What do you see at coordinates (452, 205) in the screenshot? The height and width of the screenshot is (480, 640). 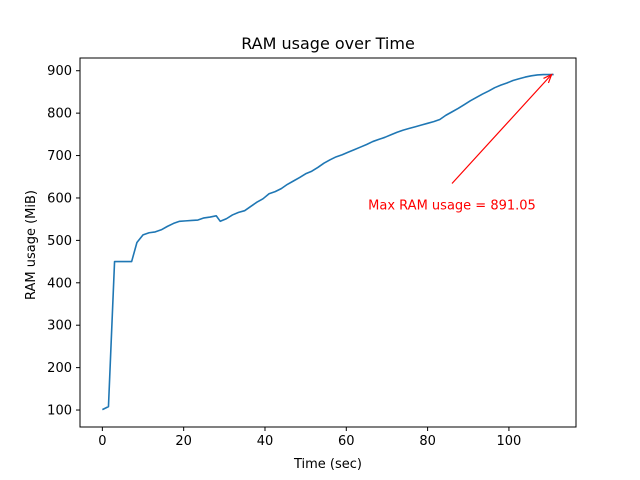 I see `annotation-label: Max RAM usage = 891.05` at bounding box center [452, 205].